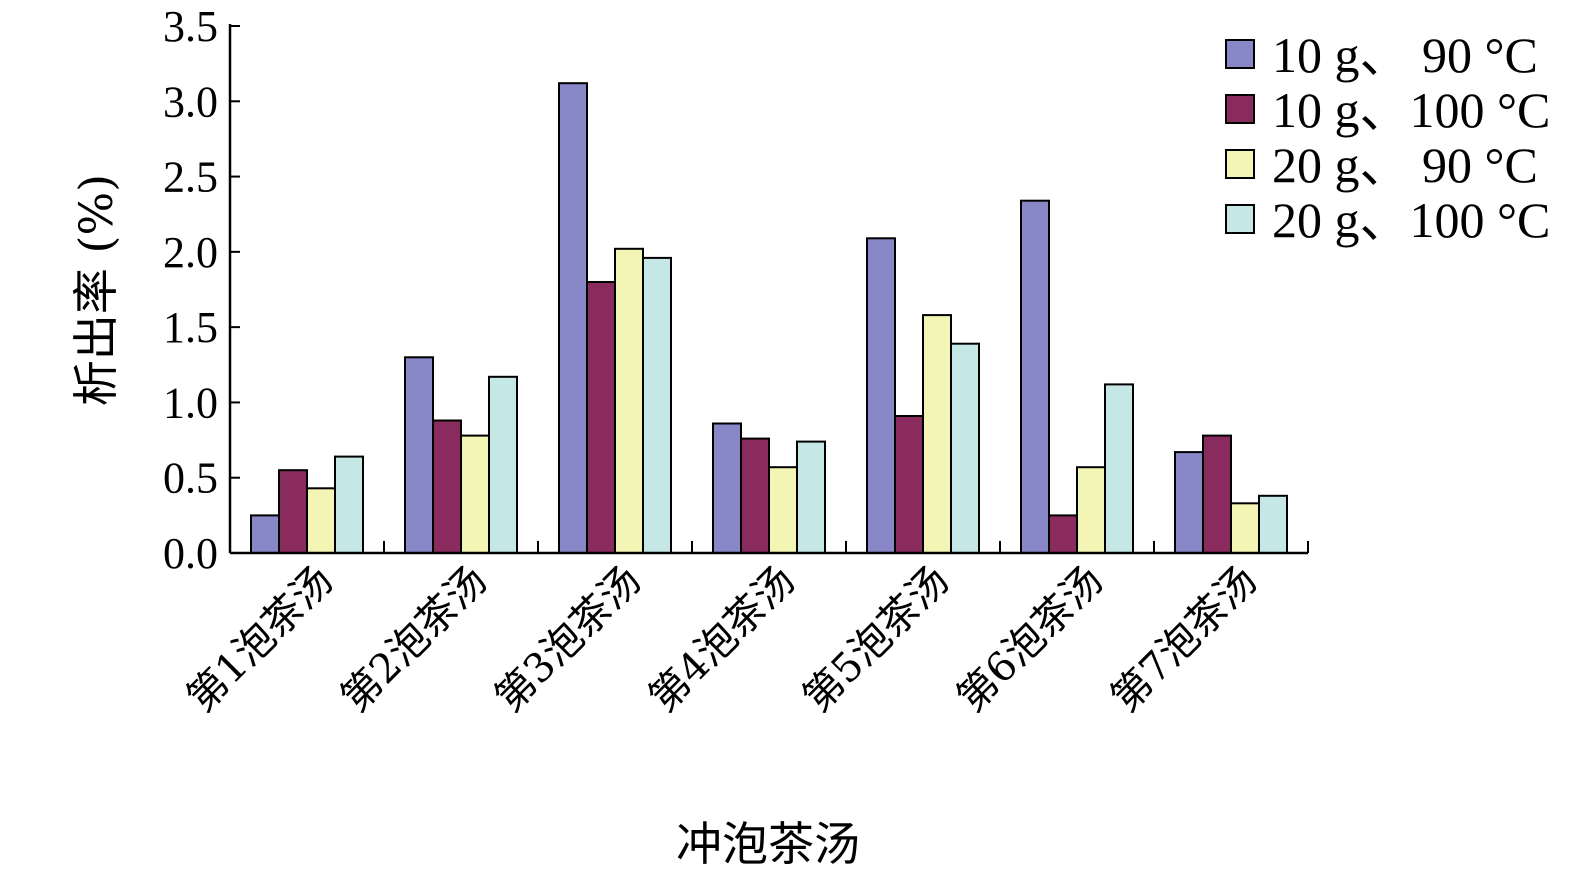 This screenshot has width=1575, height=878. What do you see at coordinates (1405, 55) in the screenshot?
I see `legend-label-1: 10 g、 90 °C` at bounding box center [1405, 55].